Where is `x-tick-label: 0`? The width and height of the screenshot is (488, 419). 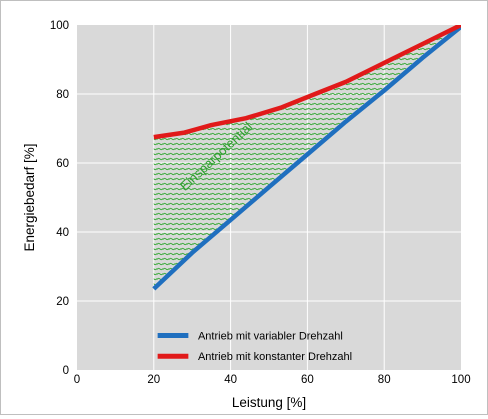 x-tick-label: 0 is located at coordinates (77, 380).